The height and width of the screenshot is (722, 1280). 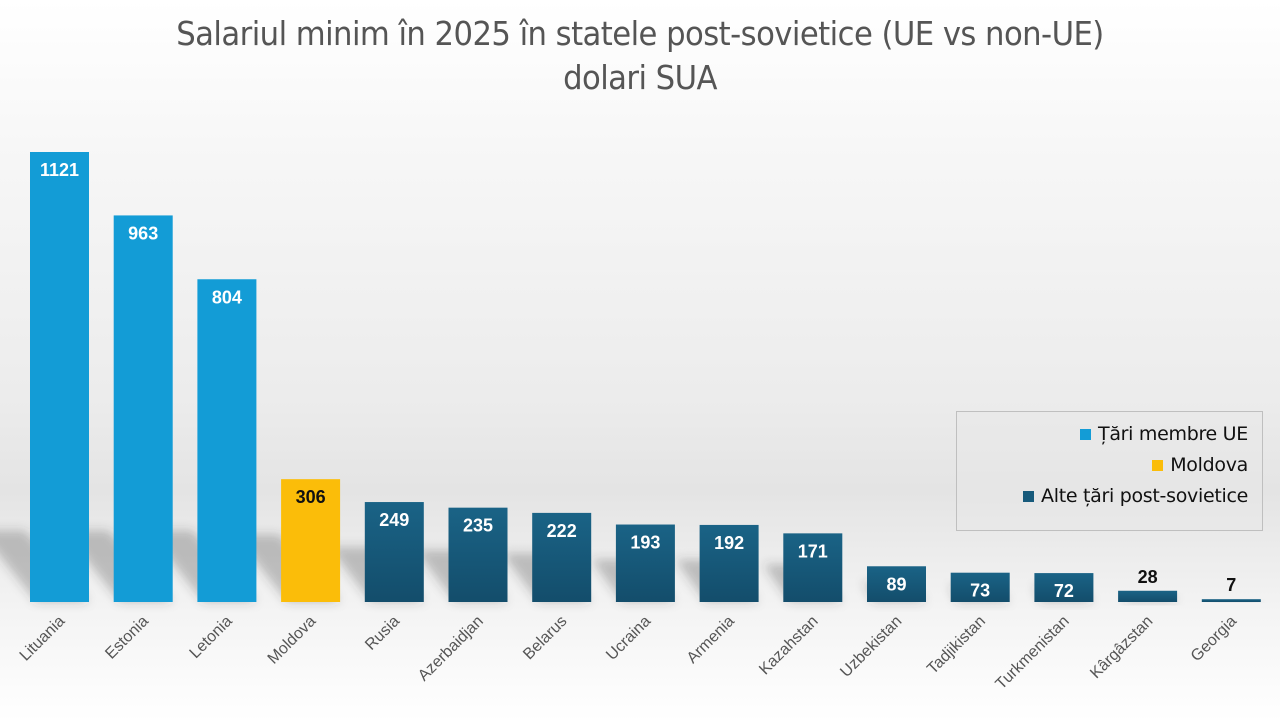 I want to click on value-label: 193, so click(x=645, y=543).